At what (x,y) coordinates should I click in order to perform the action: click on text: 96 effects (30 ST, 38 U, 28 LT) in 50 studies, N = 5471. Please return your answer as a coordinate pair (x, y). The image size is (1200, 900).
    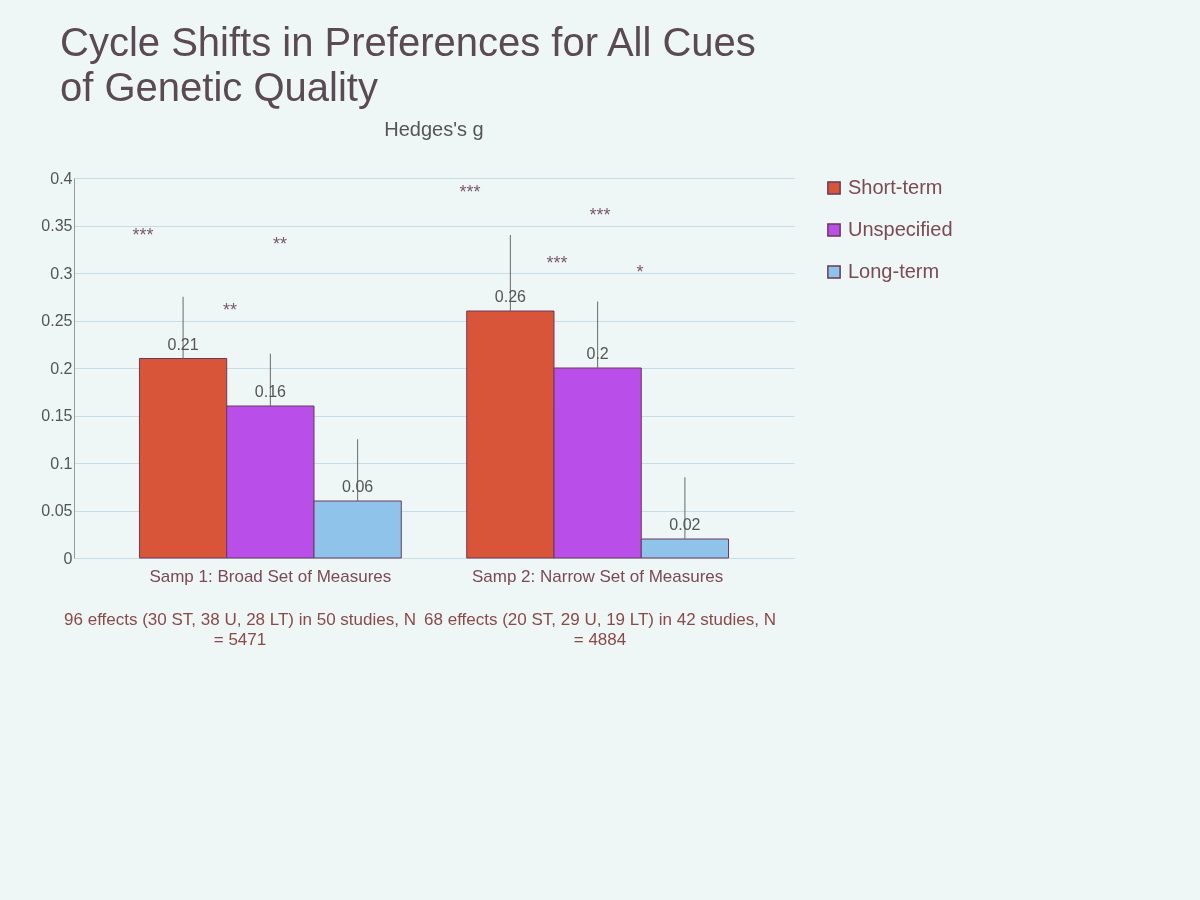
    Looking at the image, I should click on (240, 630).